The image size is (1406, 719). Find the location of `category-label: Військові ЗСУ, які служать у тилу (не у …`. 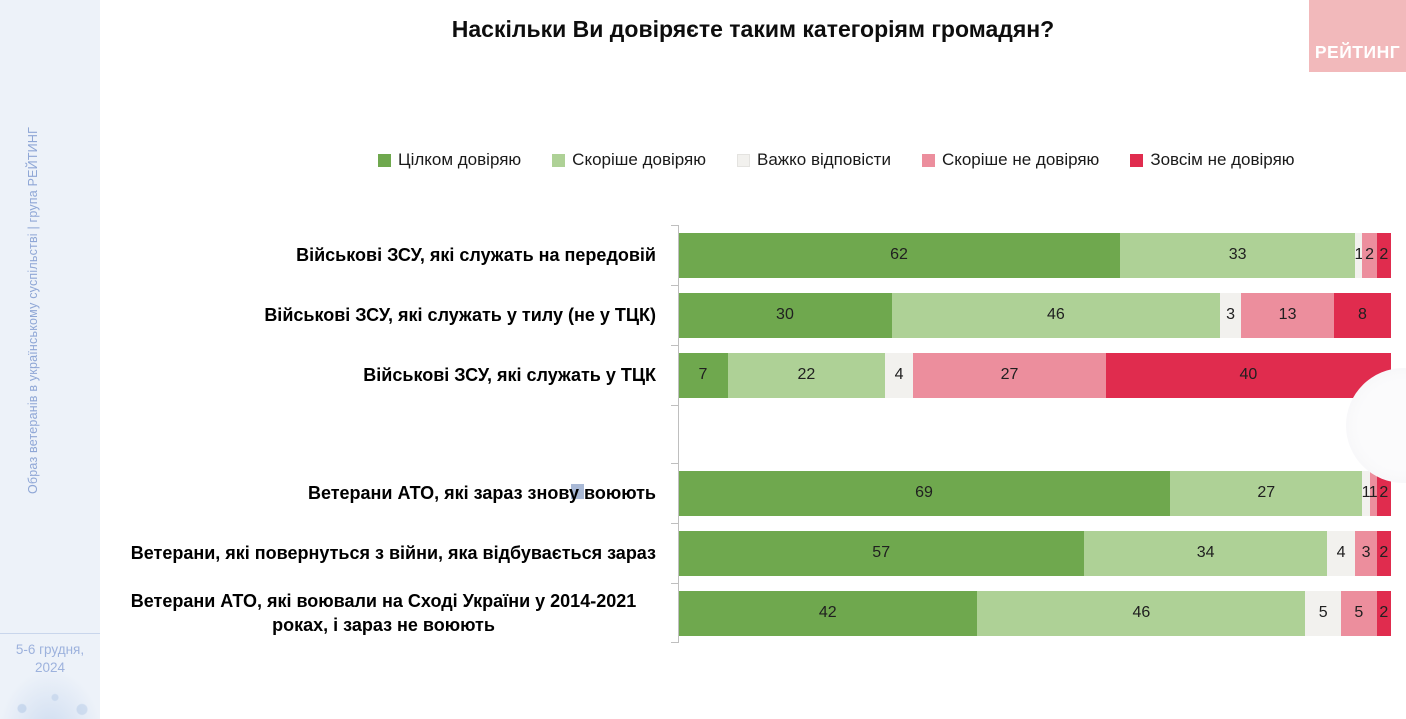

category-label: Військові ЗСУ, які служать у тилу (не у … is located at coordinates (460, 314).